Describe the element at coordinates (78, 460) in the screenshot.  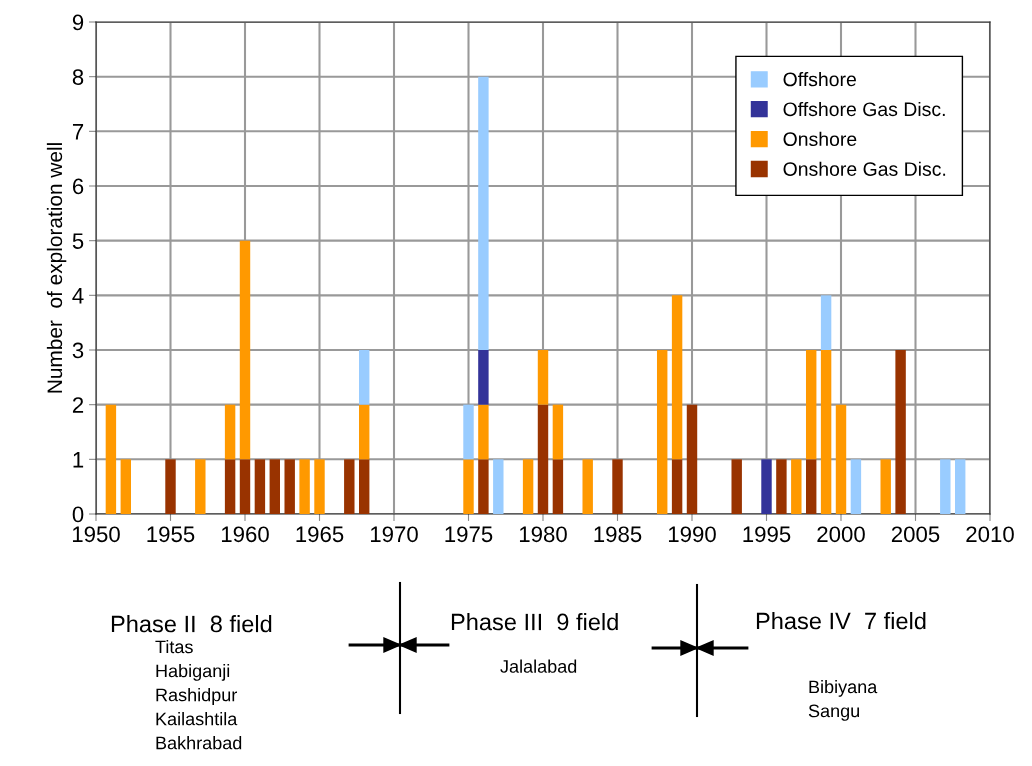
I see `y-tick-label: 1` at that location.